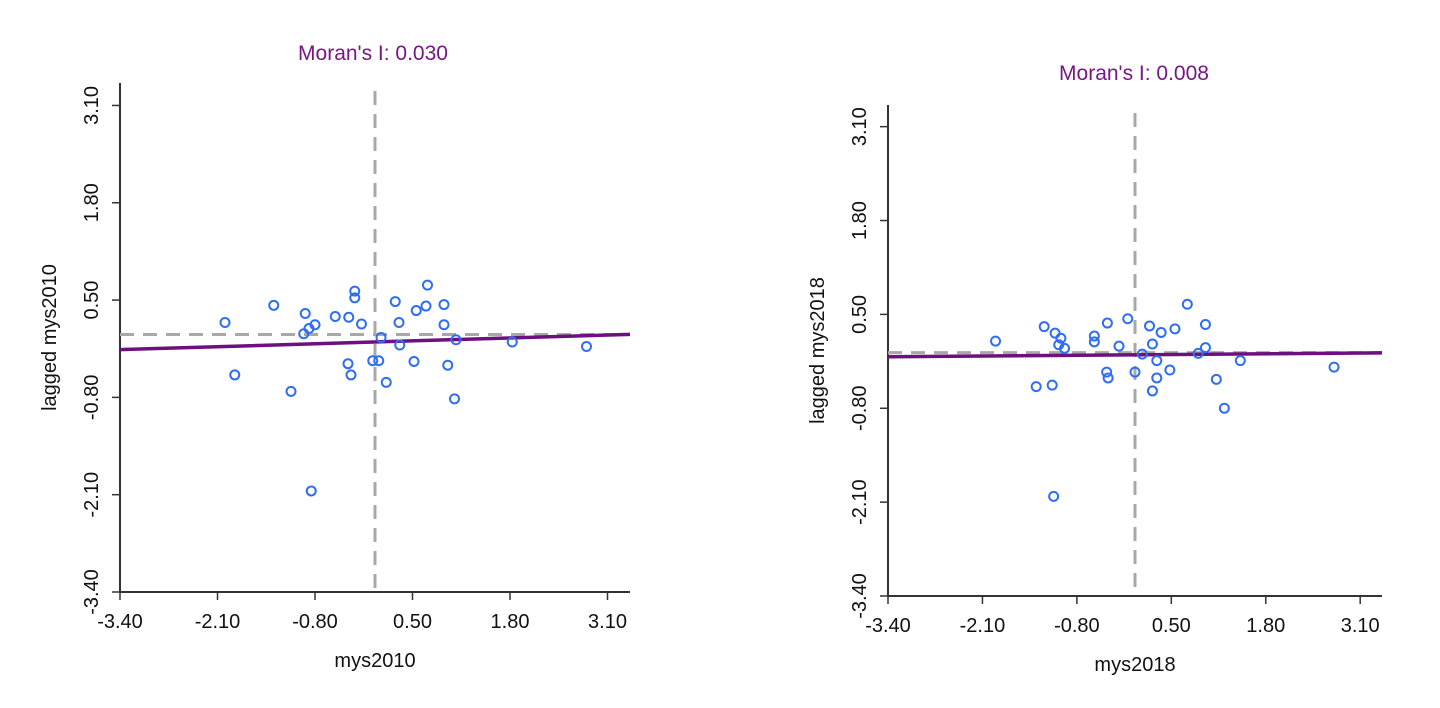  I want to click on x-axis-label: mys2010, so click(374, 661).